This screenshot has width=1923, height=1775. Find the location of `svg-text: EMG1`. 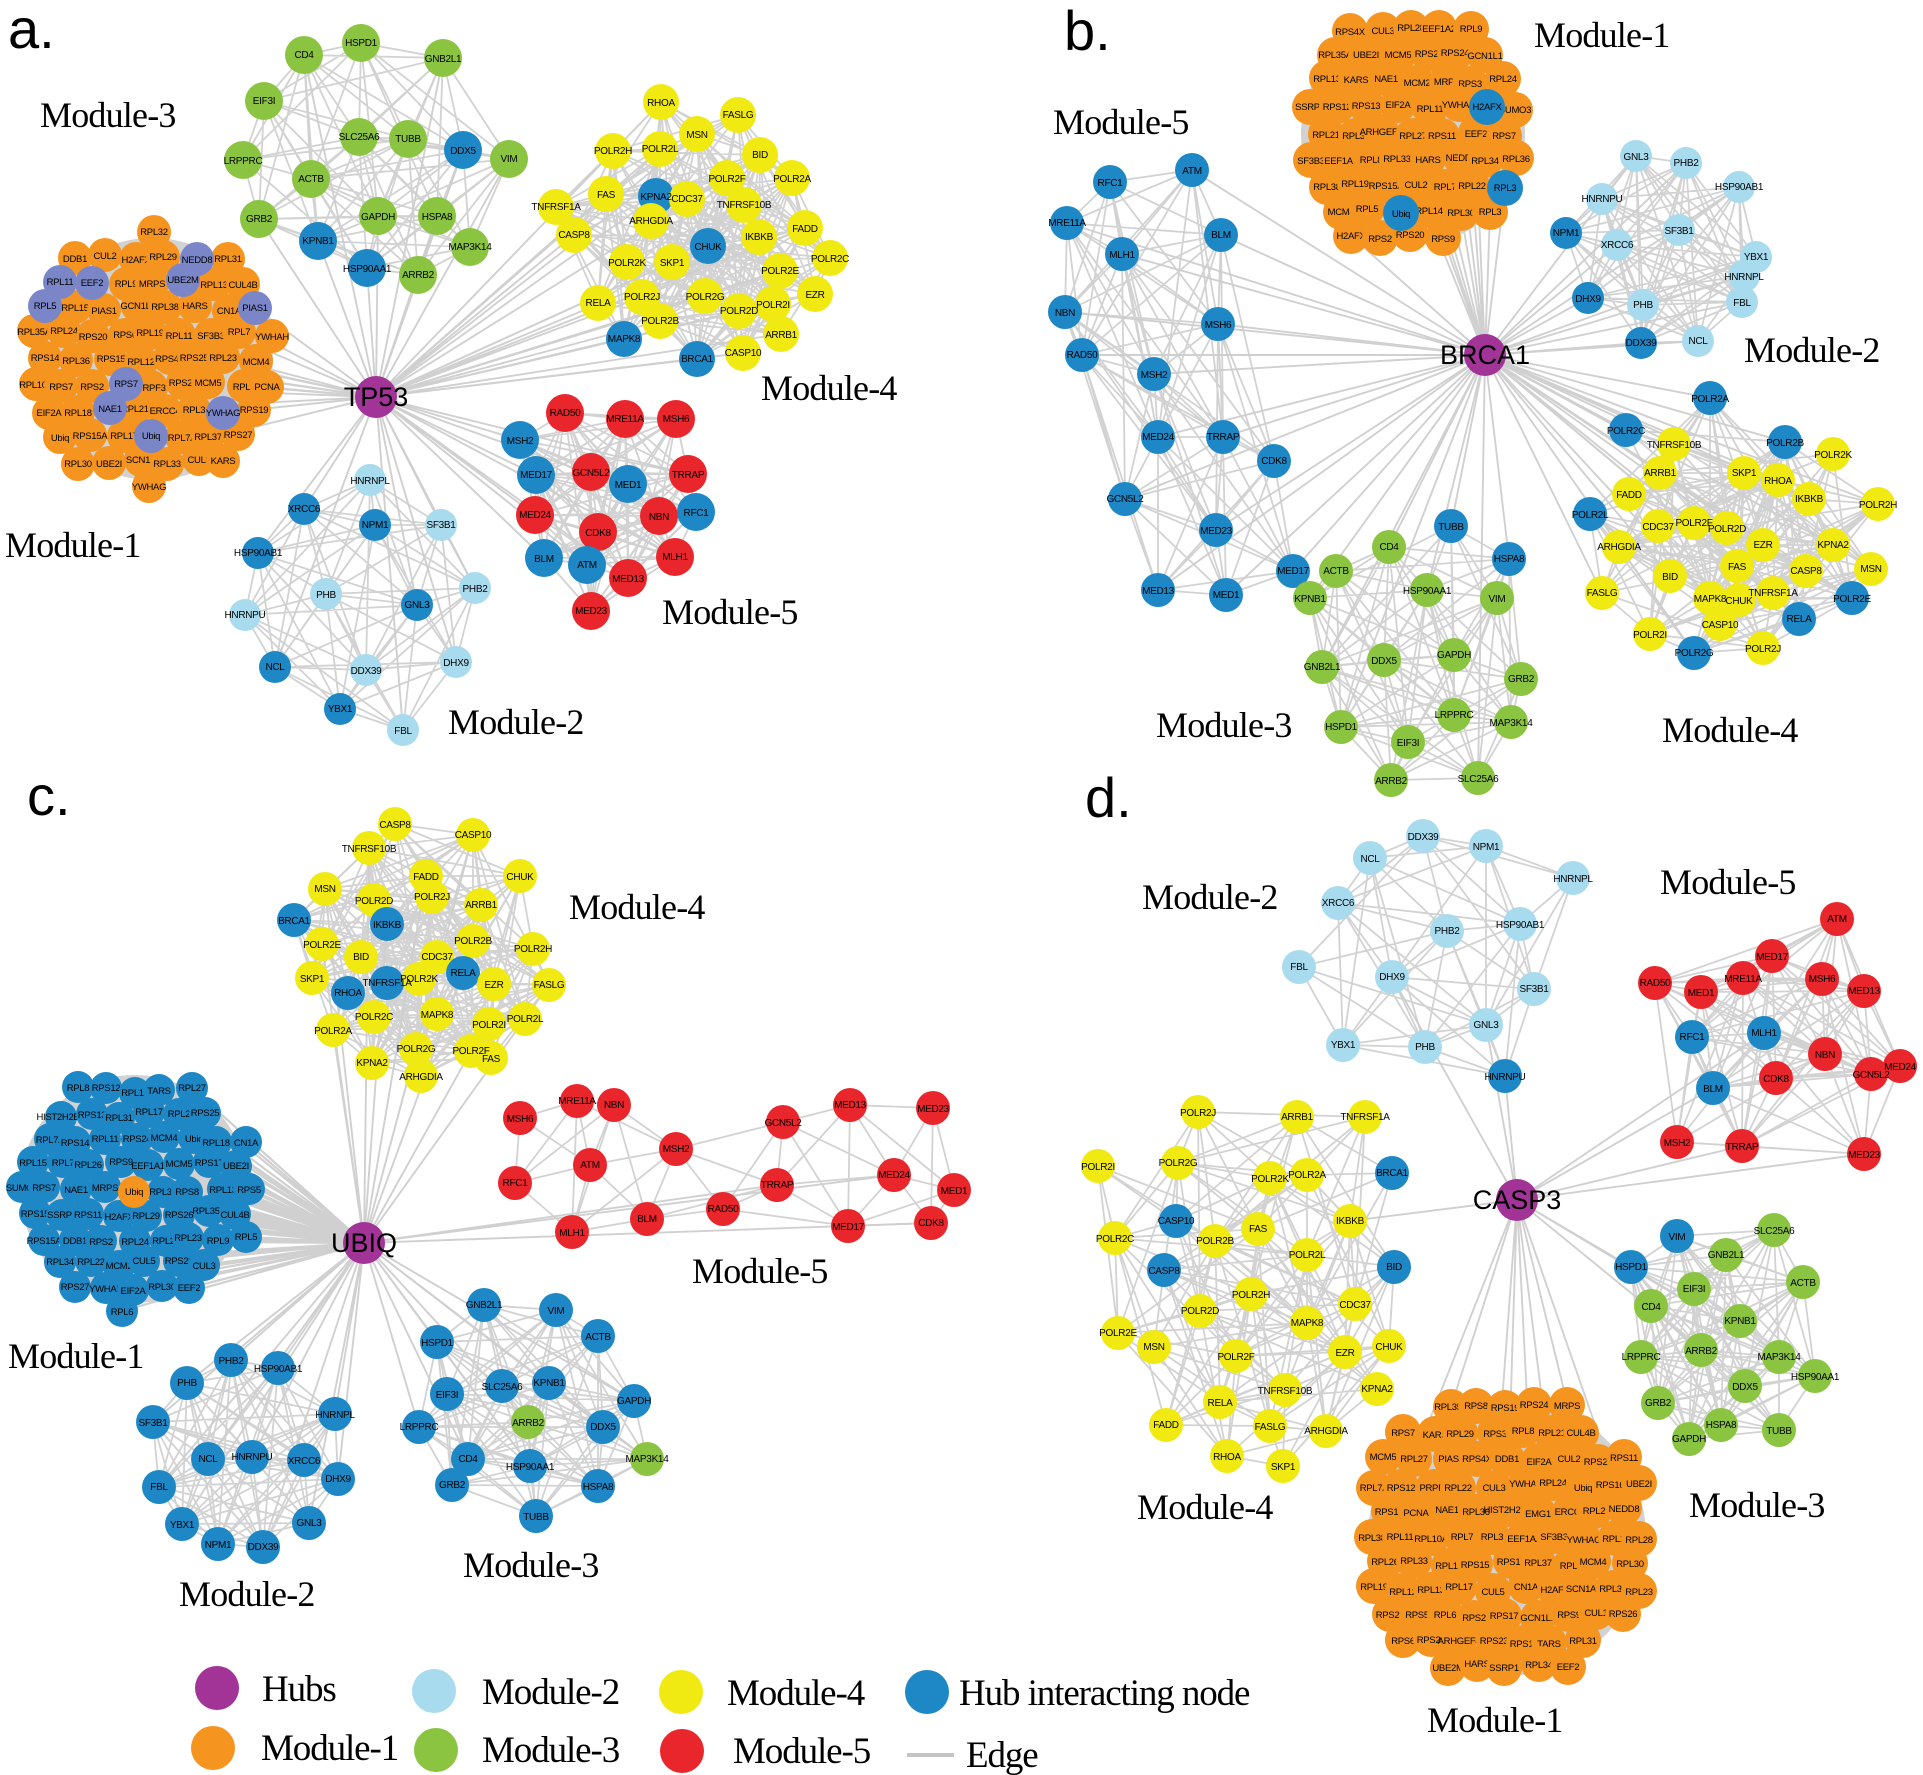

svg-text: EMG1 is located at coordinates (1538, 1514).